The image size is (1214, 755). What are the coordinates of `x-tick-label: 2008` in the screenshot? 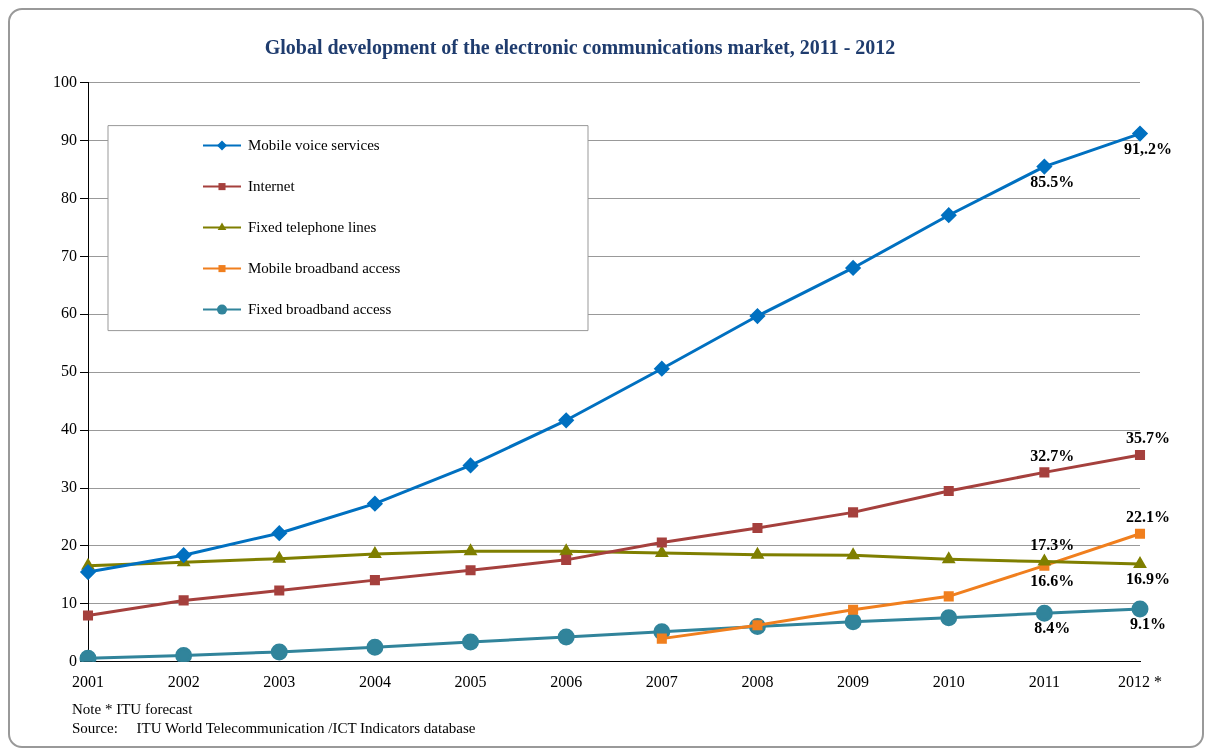 It's located at (757, 681).